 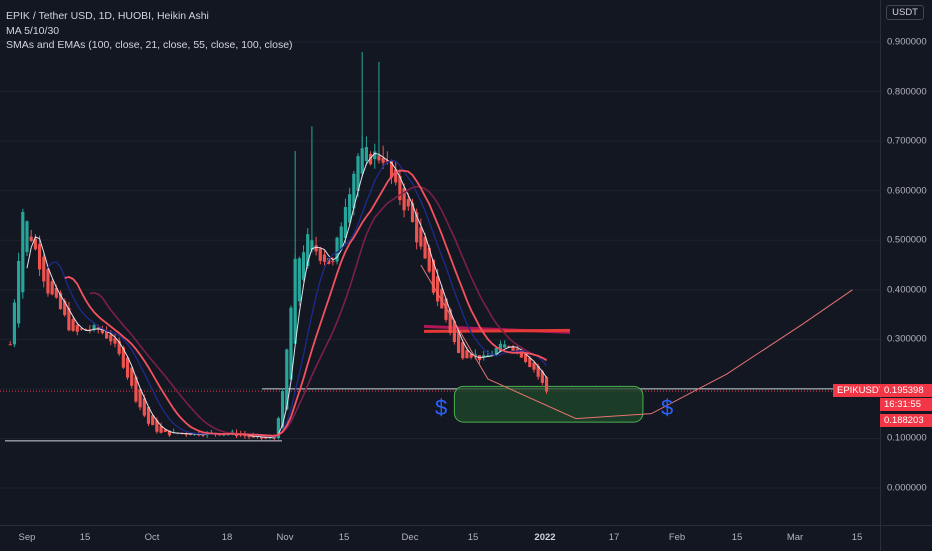 What do you see at coordinates (907, 290) in the screenshot?
I see `price-tick-label: 0.400000` at bounding box center [907, 290].